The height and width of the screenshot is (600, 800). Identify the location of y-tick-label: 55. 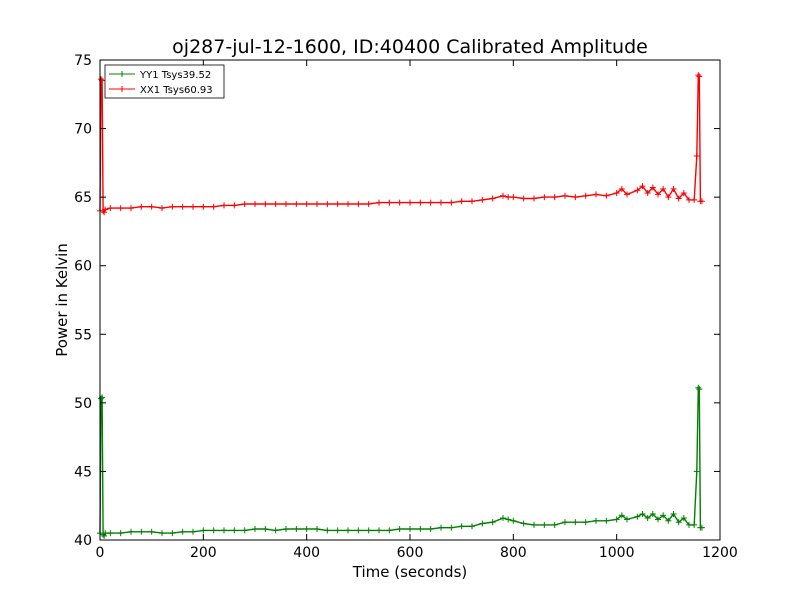
(83, 335).